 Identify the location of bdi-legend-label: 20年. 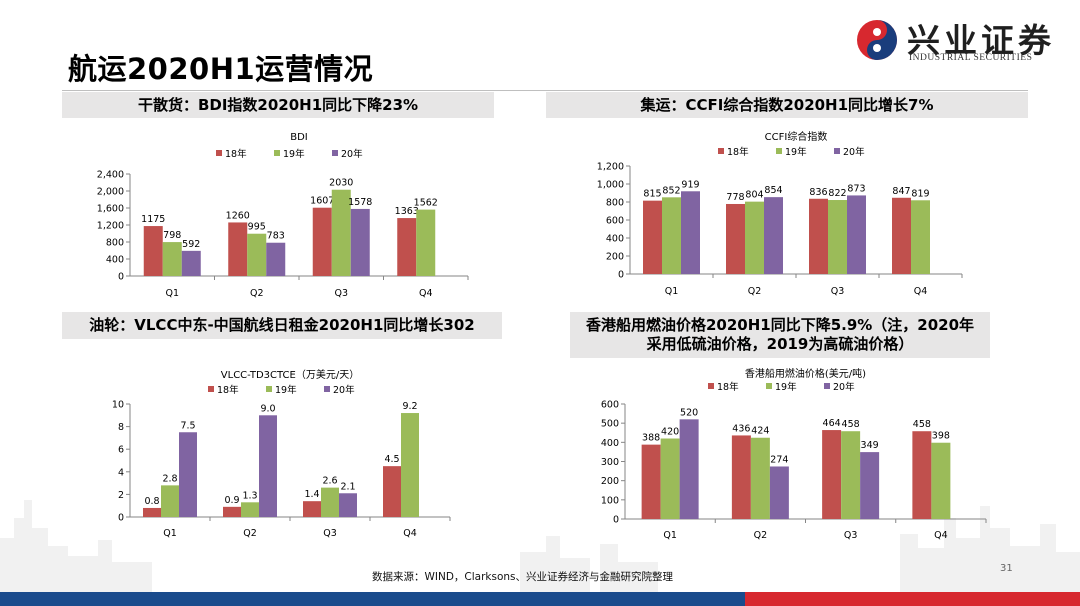
(352, 154).